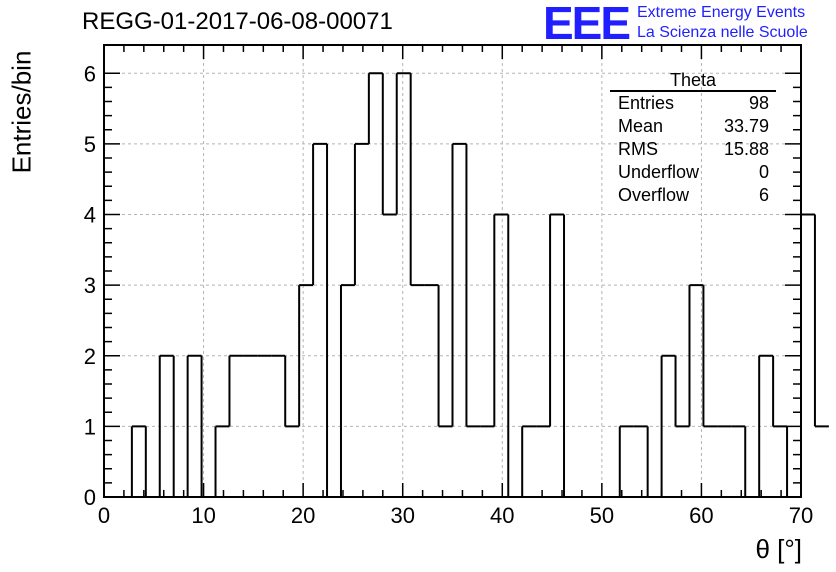  Describe the element at coordinates (90, 426) in the screenshot. I see `y-tick-label: 1` at that location.